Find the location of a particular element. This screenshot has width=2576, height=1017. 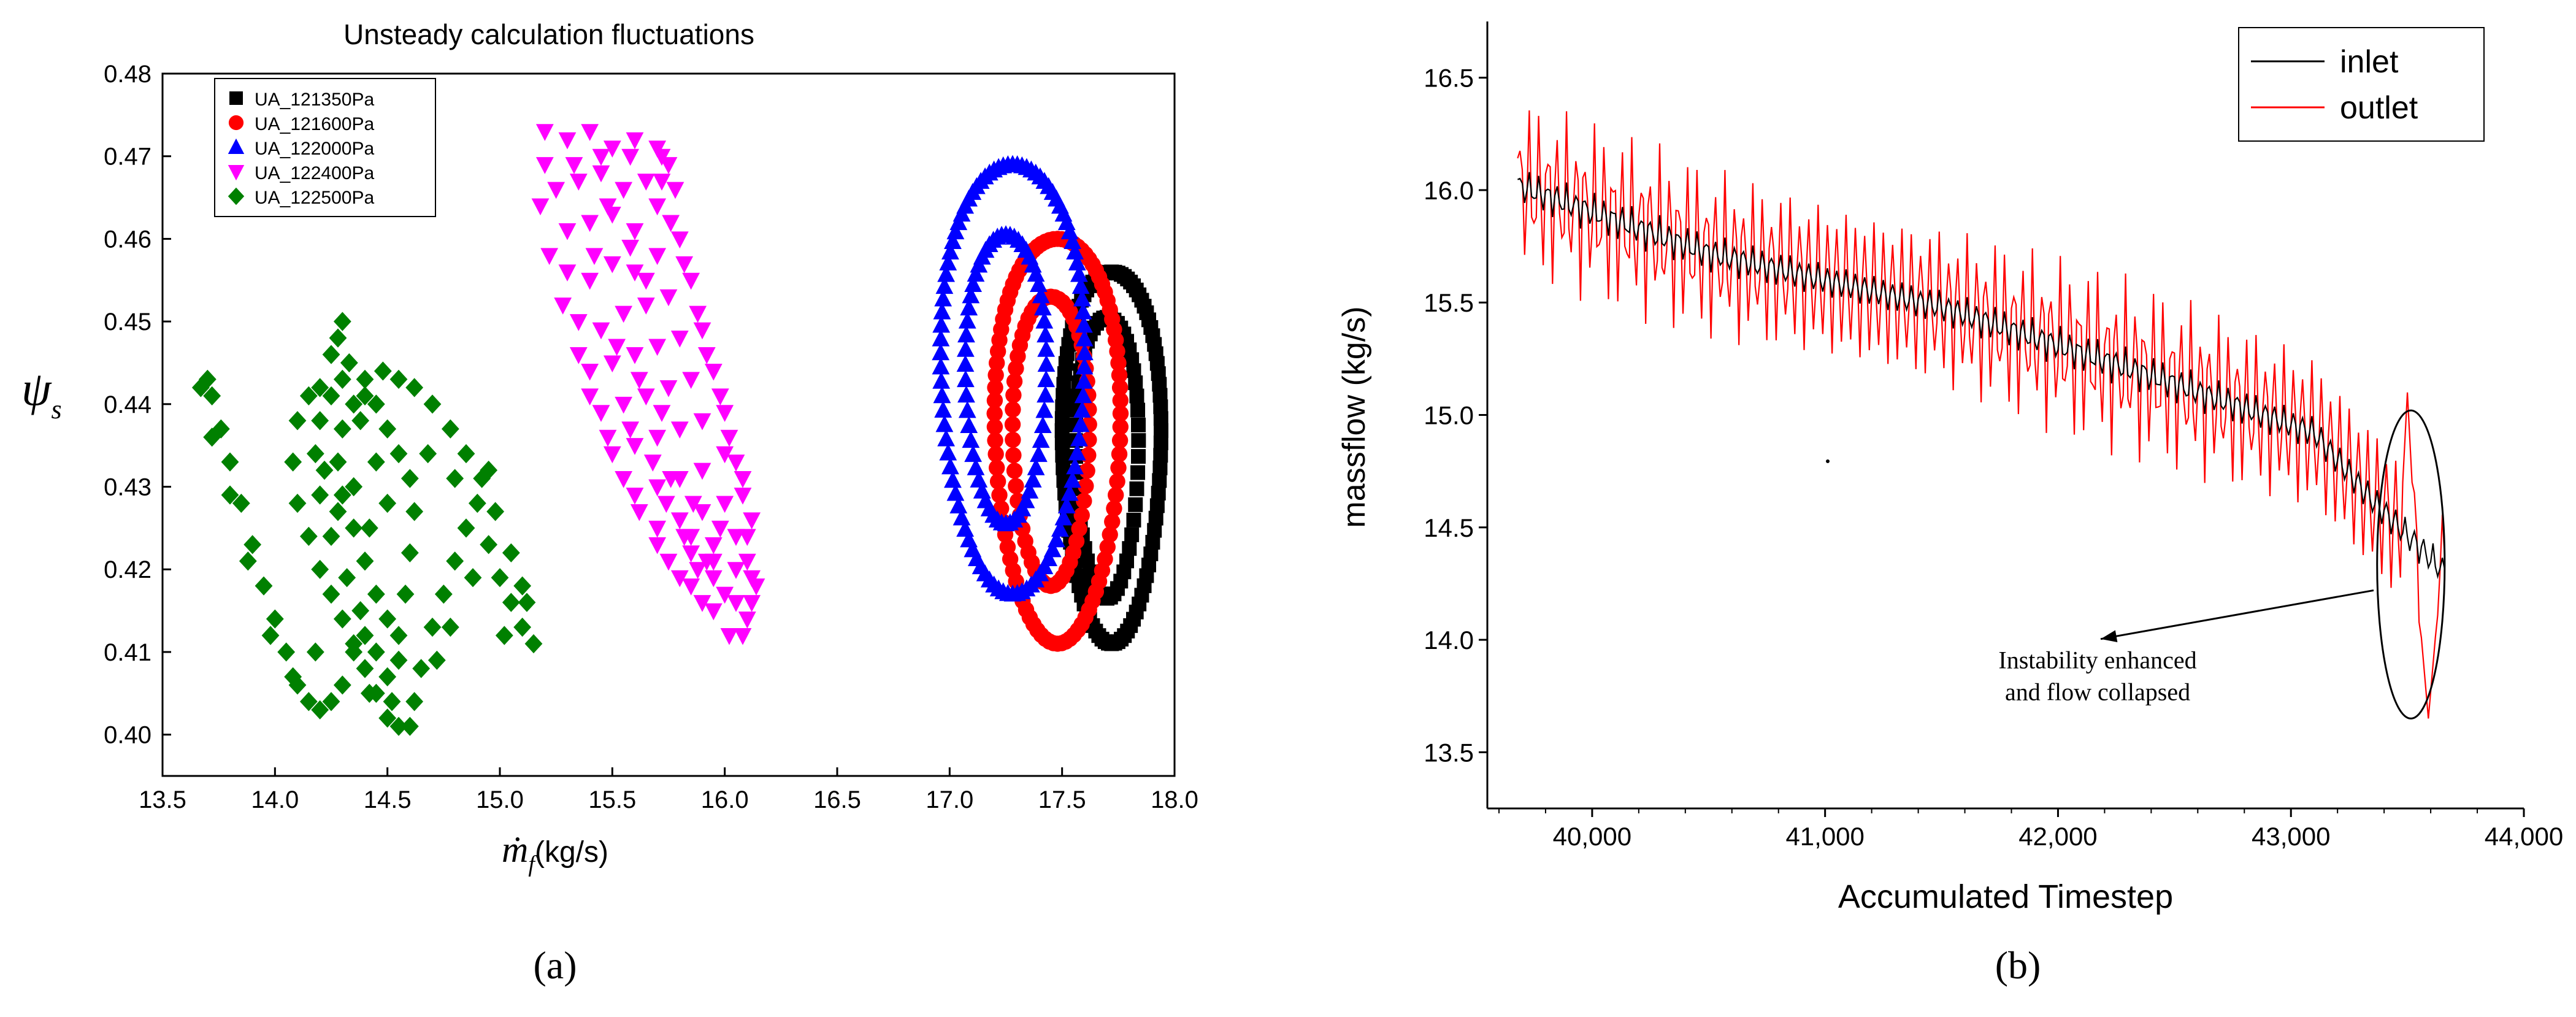

x-tick-label: 42,000 is located at coordinates (2057, 836).